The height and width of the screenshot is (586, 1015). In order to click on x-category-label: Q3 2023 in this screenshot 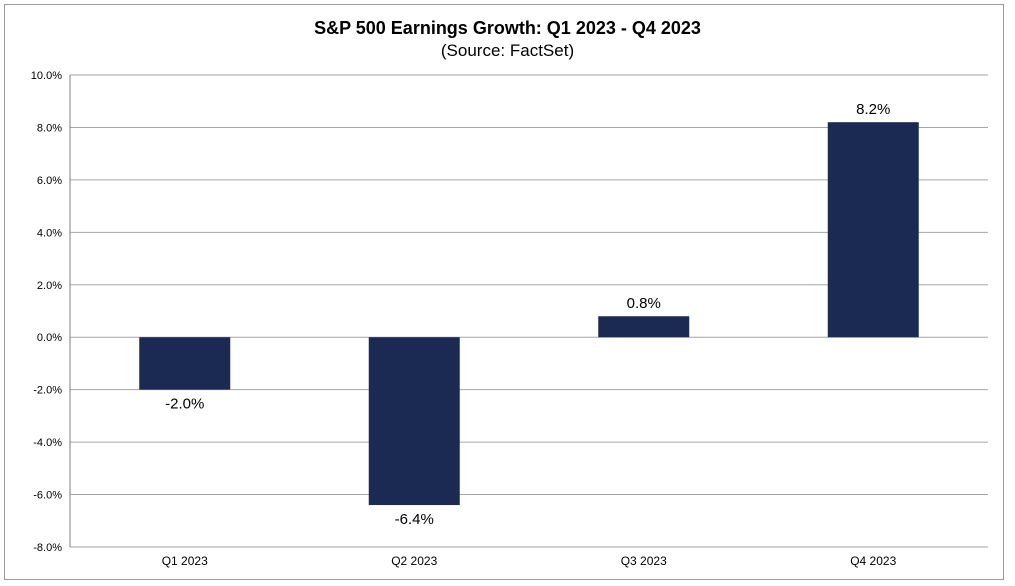, I will do `click(644, 561)`.